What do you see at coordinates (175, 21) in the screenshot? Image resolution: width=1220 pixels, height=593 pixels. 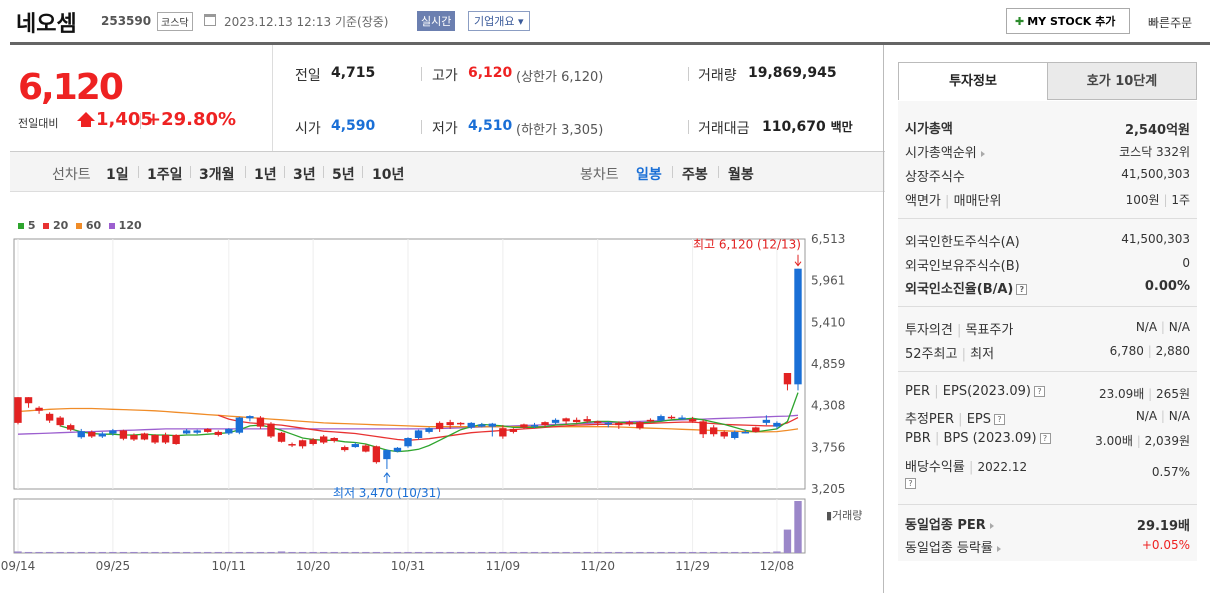 I see `market-badge: 코스닥` at bounding box center [175, 21].